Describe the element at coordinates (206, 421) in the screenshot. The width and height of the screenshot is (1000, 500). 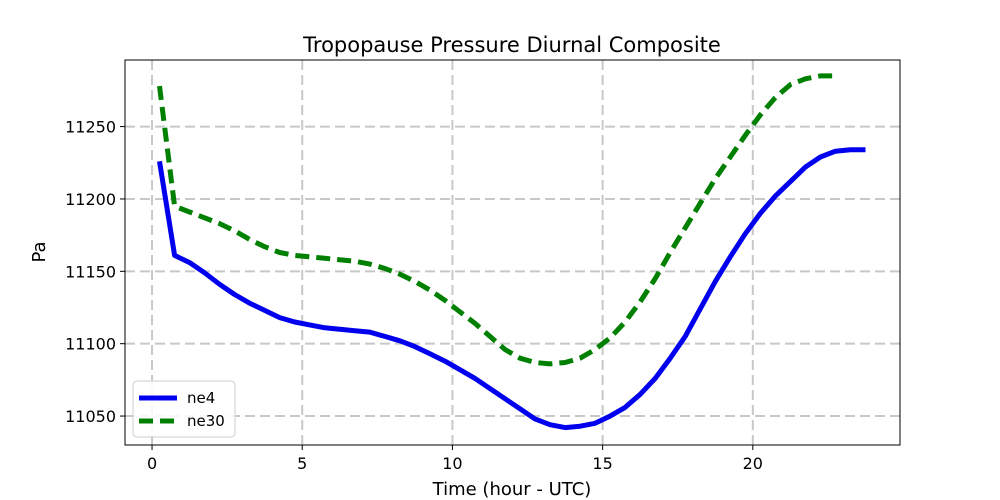
I see `legend-label-ne30: ne30` at that location.